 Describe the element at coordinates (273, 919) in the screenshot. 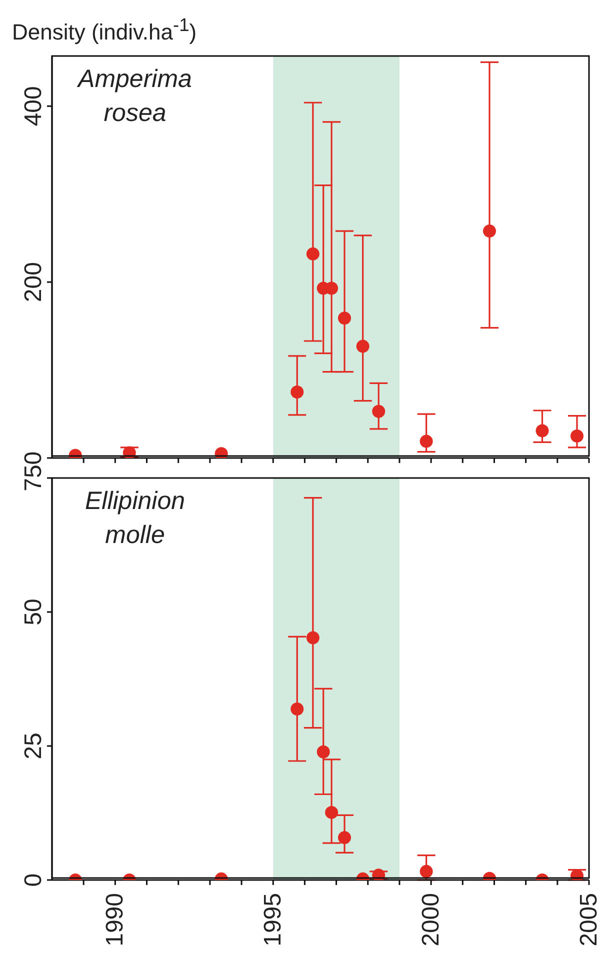

I see `x-tick-label: 1995` at that location.